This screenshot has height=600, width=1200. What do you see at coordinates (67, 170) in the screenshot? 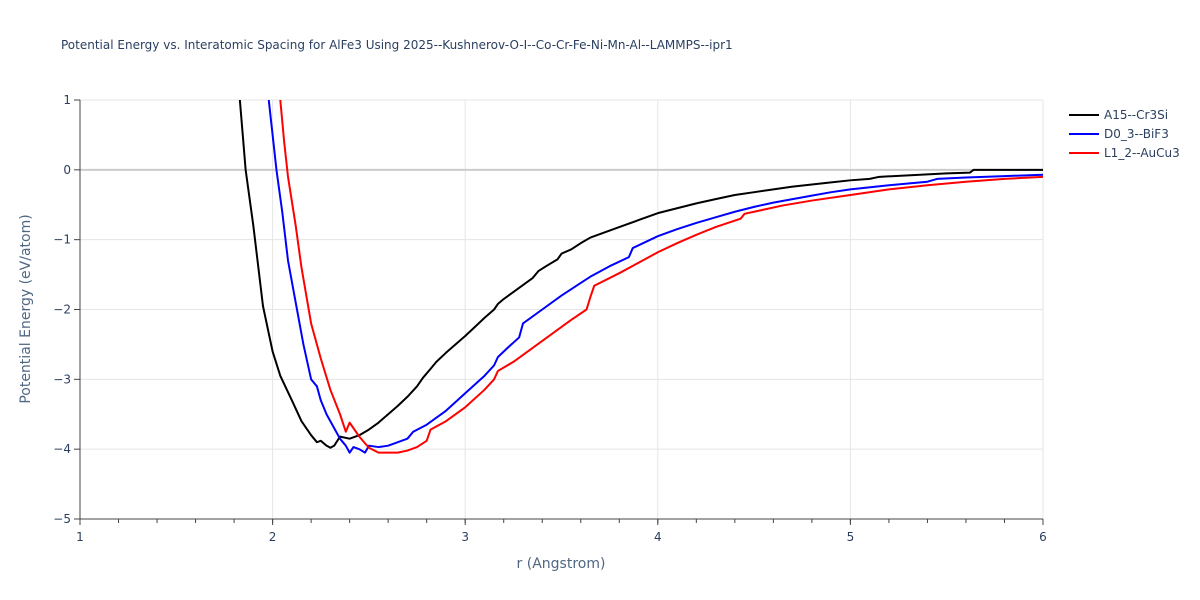
I see `y-tick-label: 0` at bounding box center [67, 170].